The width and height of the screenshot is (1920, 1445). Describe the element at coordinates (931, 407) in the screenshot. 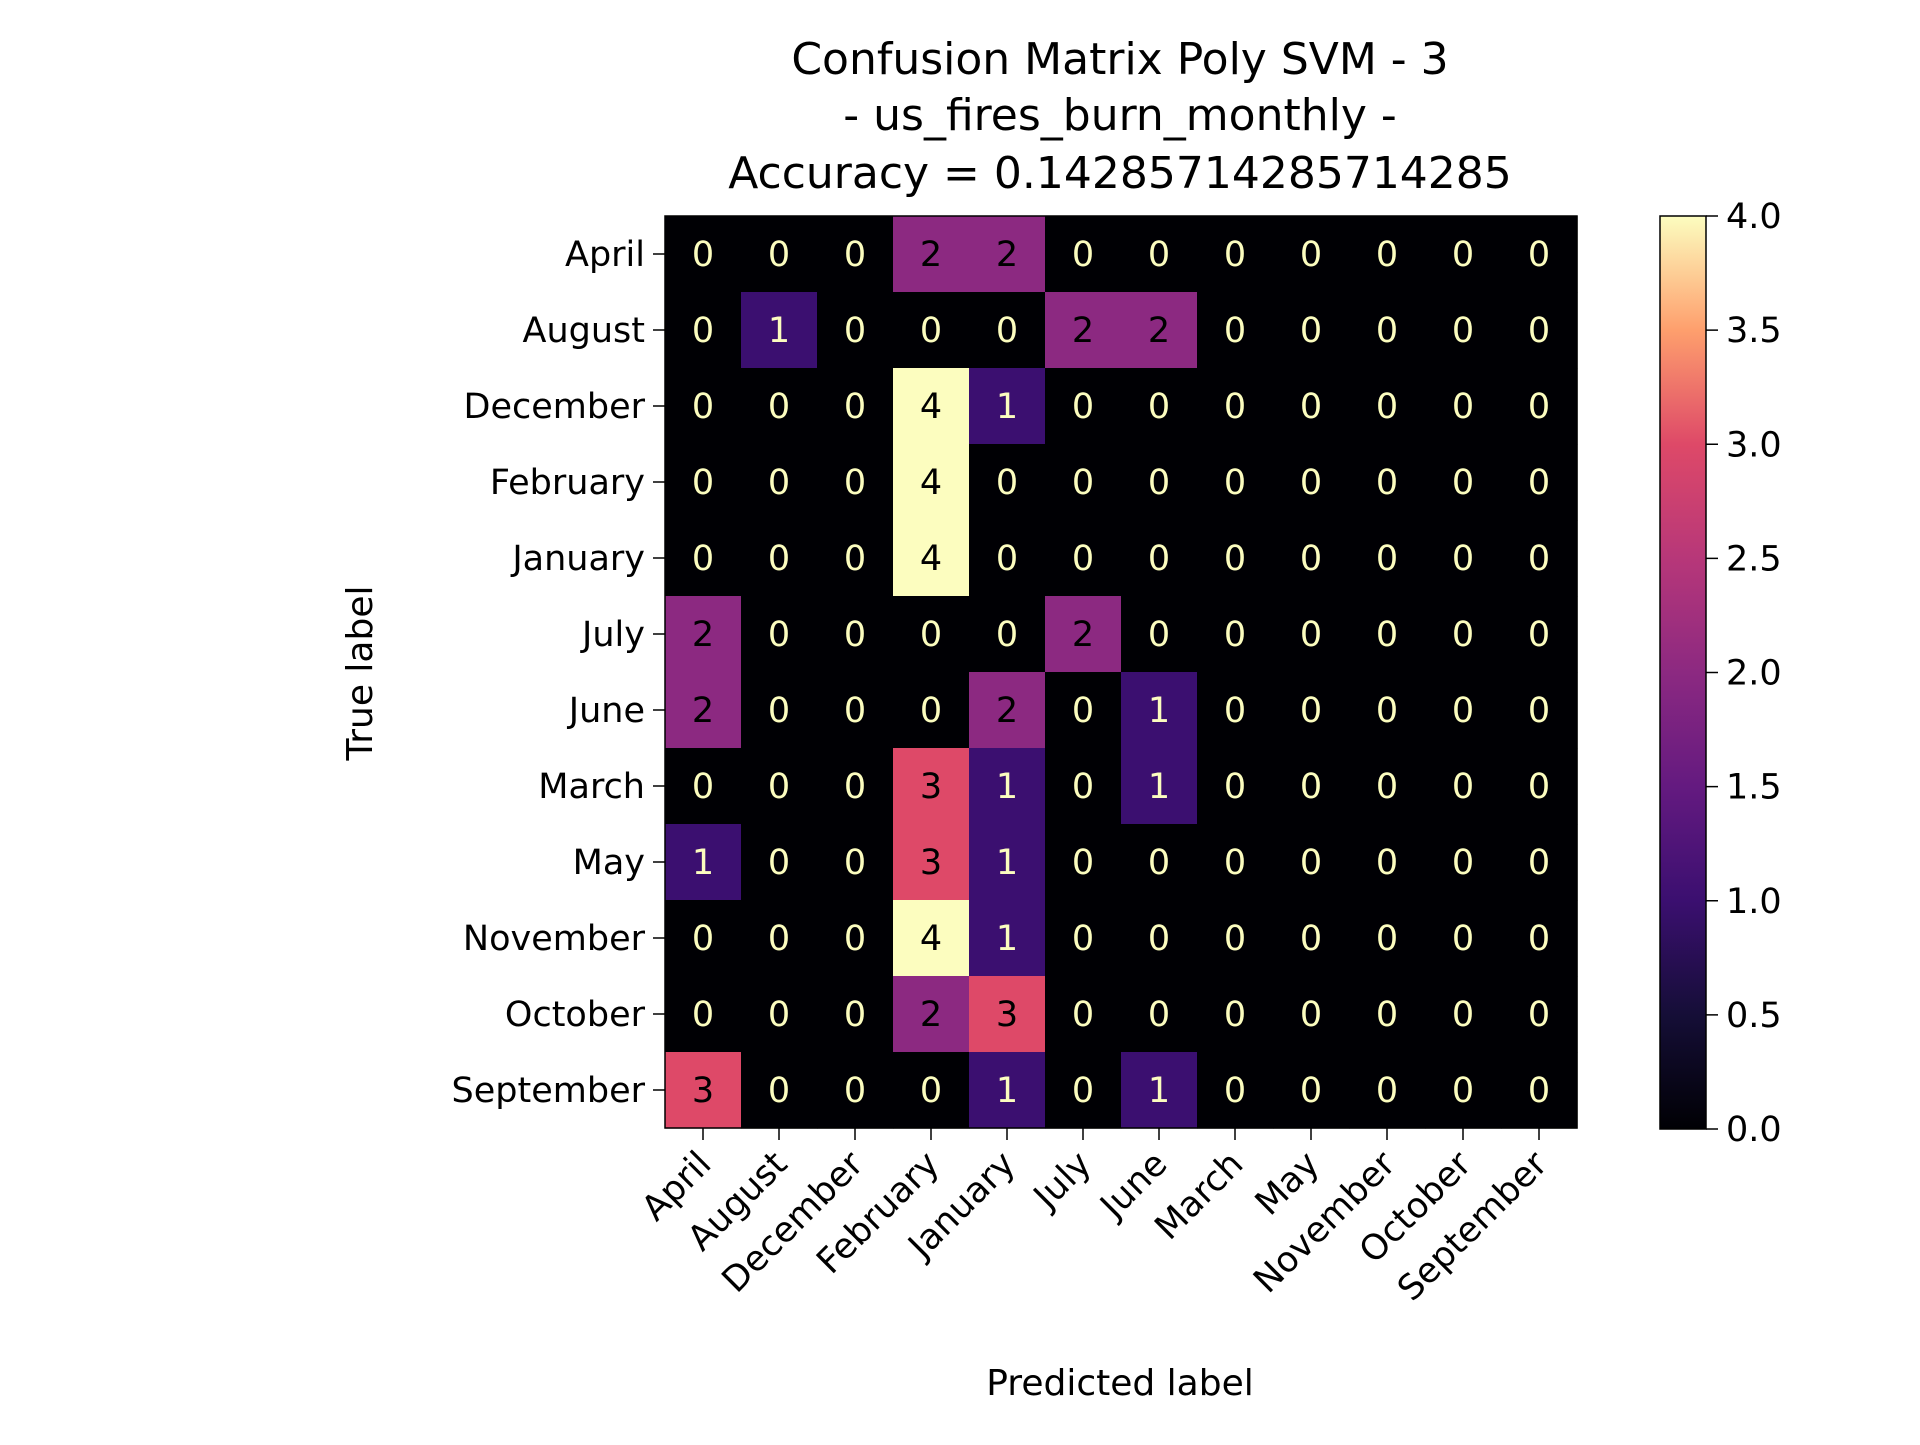

I see `cell-value-label: 4` at that location.